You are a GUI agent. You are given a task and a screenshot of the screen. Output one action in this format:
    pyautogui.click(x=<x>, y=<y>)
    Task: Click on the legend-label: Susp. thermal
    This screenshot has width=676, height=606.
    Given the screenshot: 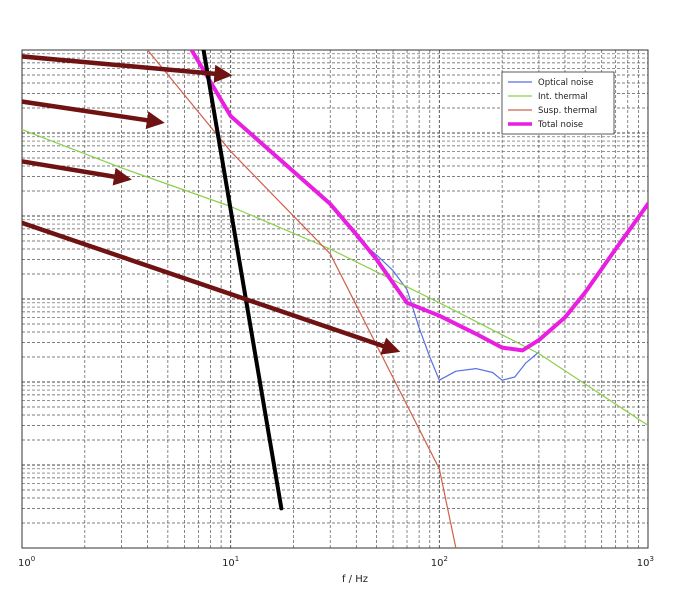 What is the action you would take?
    pyautogui.click(x=567, y=111)
    